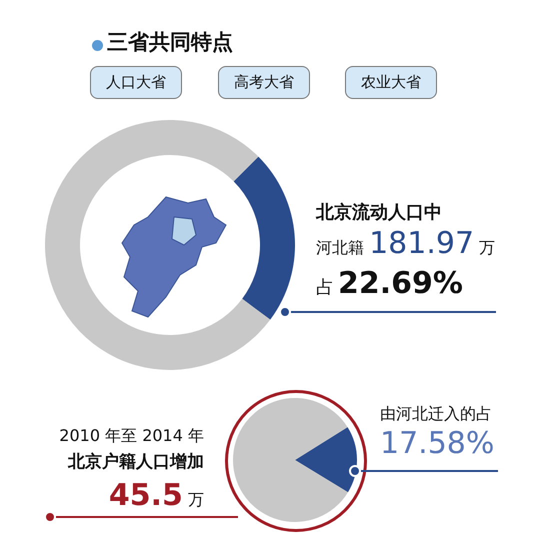 This screenshot has height=545, width=550. Describe the element at coordinates (400, 283) in the screenshot. I see `data-label: 22.69%` at that location.